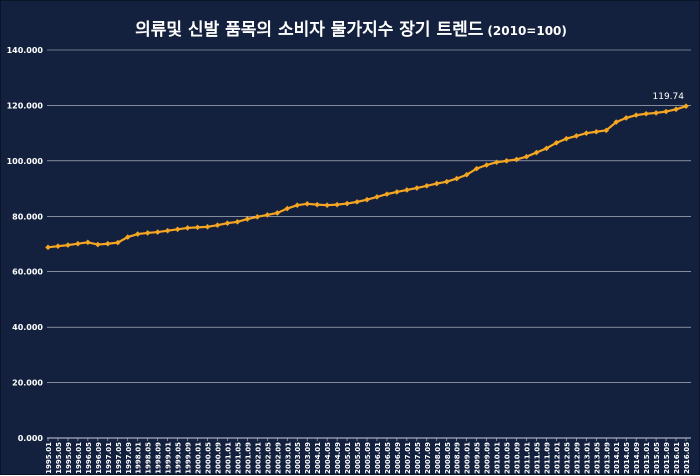  What do you see at coordinates (79, 458) in the screenshot?
I see `x-tick-label: 1996.01` at bounding box center [79, 458].